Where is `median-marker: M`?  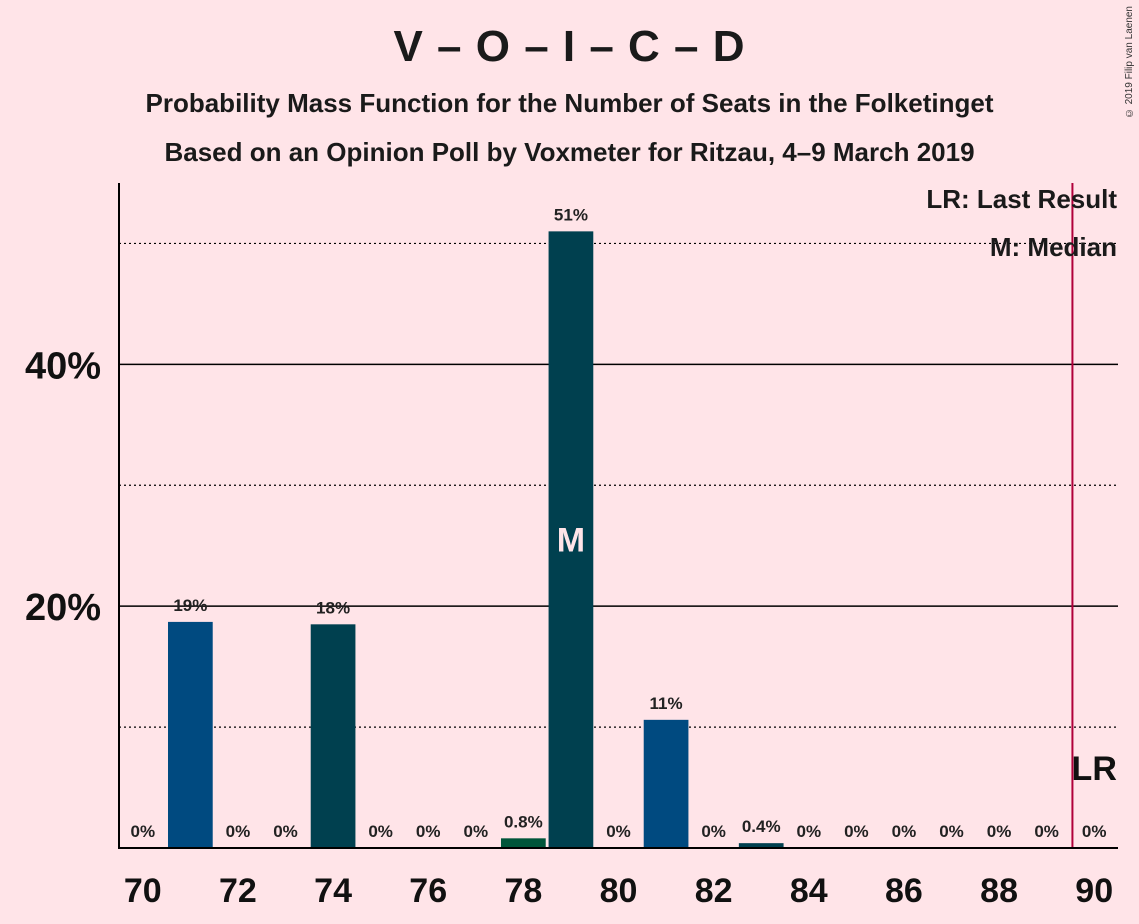 median-marker: M is located at coordinates (571, 541).